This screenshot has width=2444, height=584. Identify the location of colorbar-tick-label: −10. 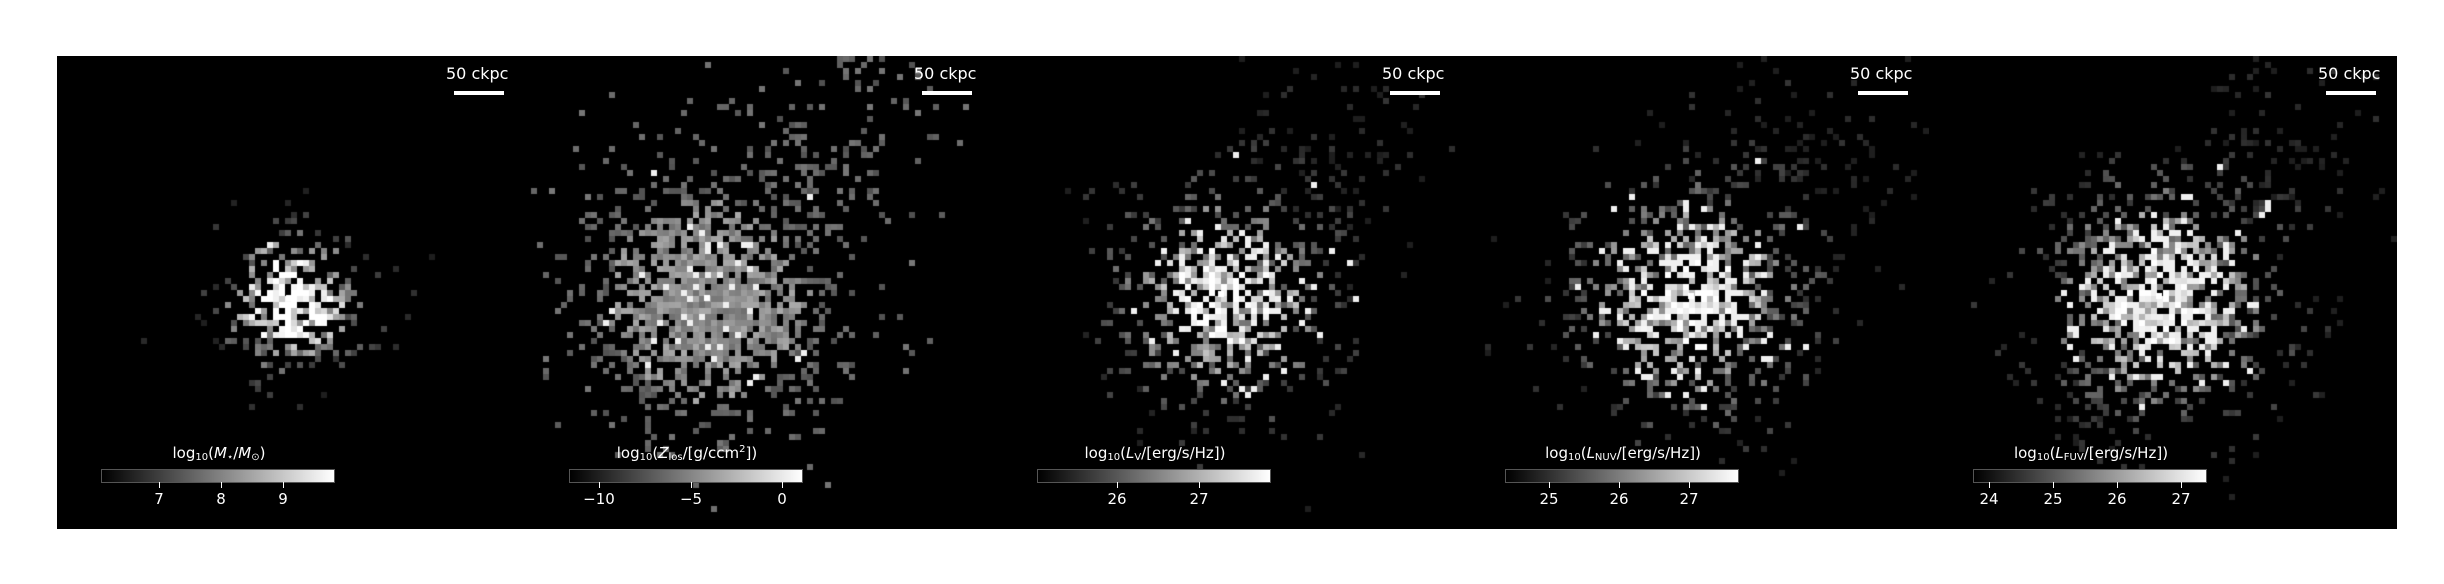
(599, 499).